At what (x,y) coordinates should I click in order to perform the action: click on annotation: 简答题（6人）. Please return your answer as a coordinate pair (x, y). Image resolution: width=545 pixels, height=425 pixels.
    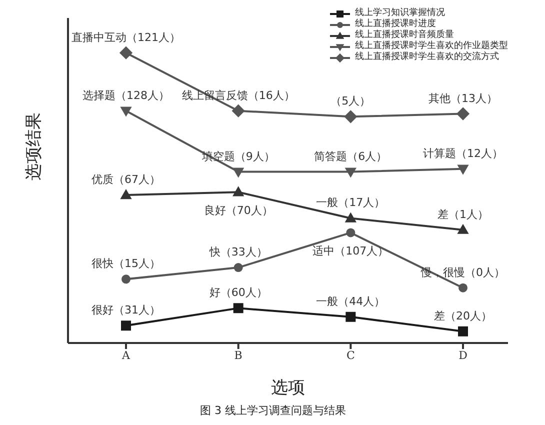
    Looking at the image, I should click on (351, 156).